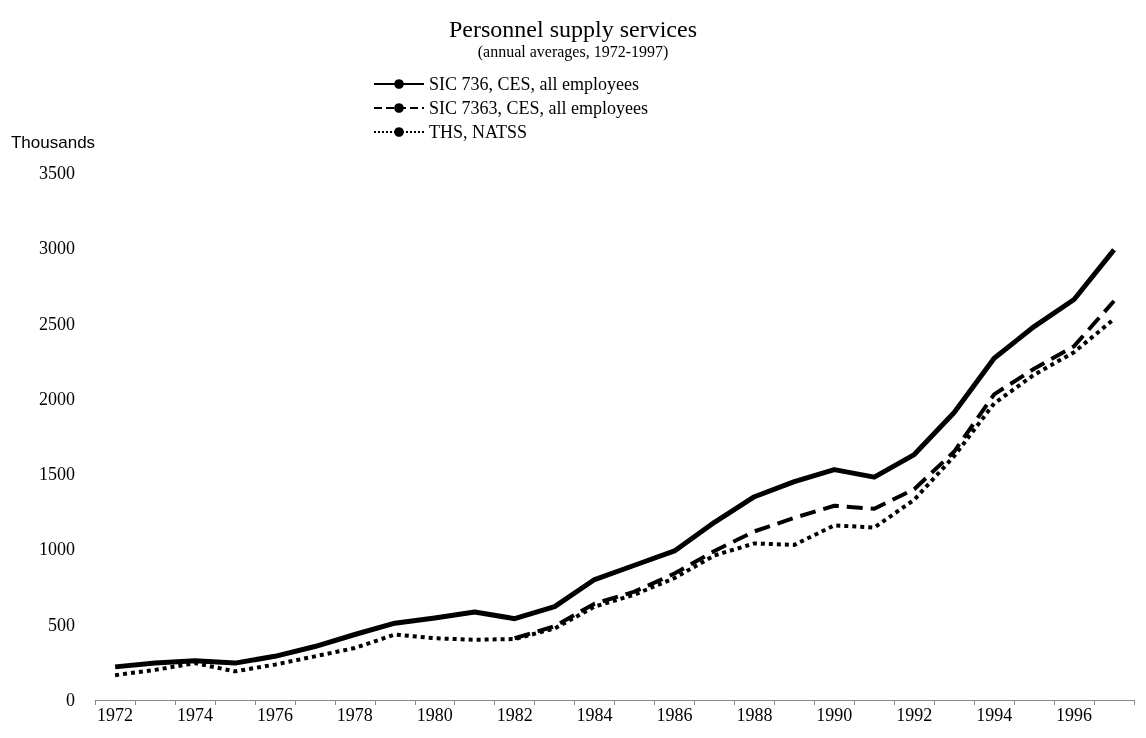 This screenshot has width=1146, height=738. What do you see at coordinates (914, 715) in the screenshot?
I see `x-tick-label: 1992` at bounding box center [914, 715].